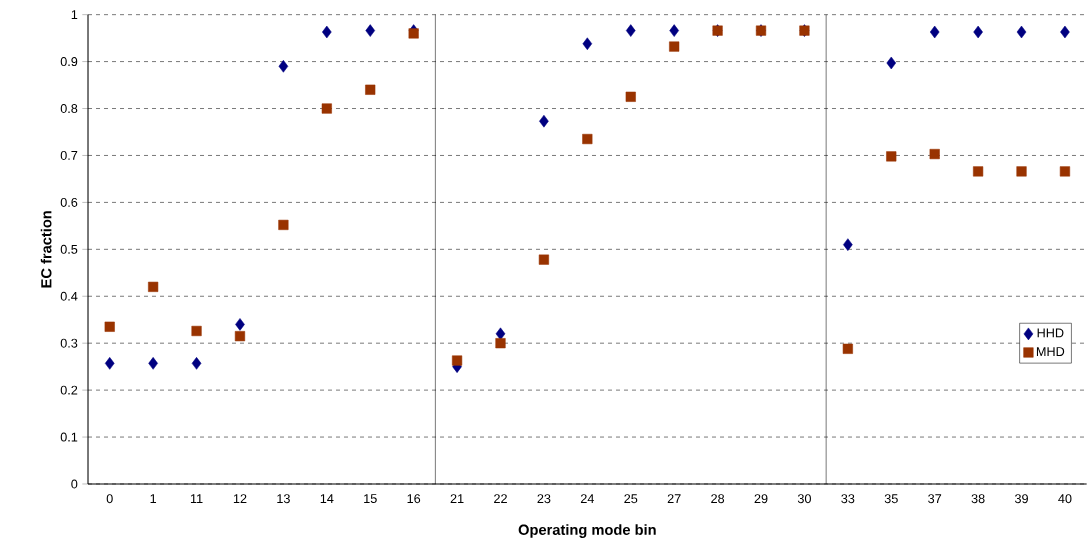 This screenshot has width=1090, height=560. Describe the element at coordinates (848, 499) in the screenshot. I see `x-tick-label: 33` at that location.